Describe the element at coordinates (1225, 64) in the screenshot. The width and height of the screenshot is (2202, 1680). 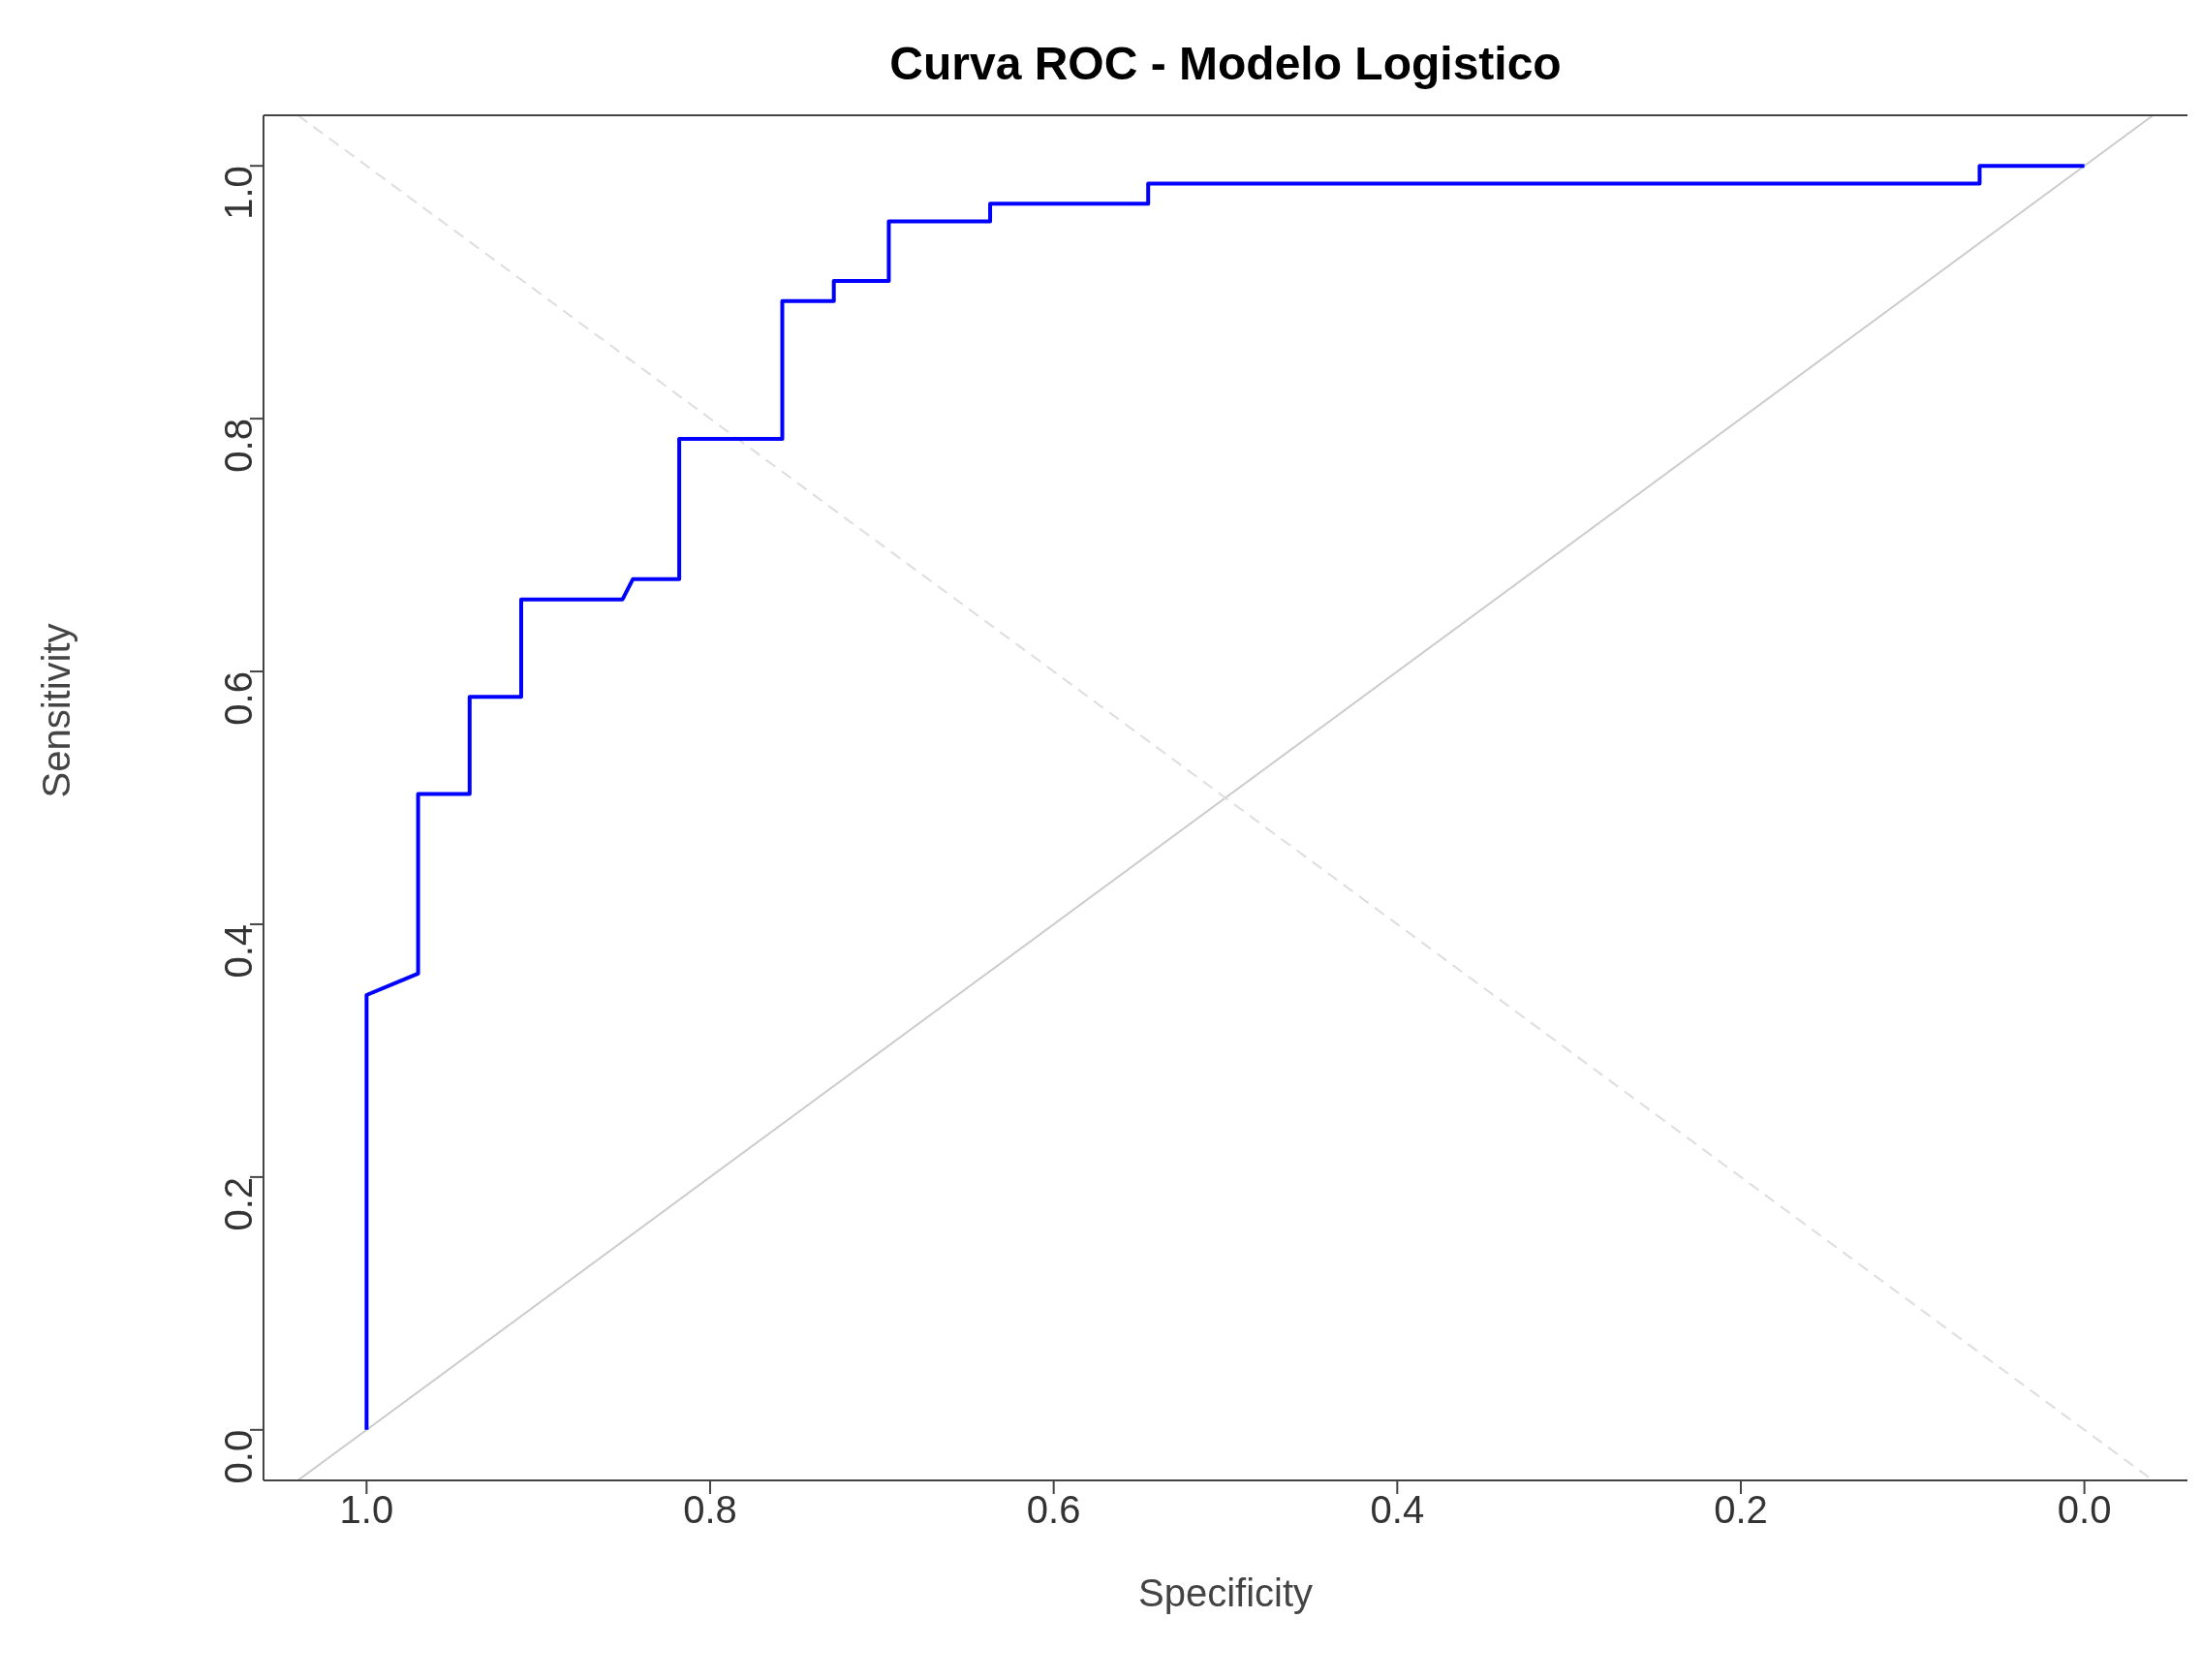
I see `chart-title: Curva ROC - Modelo Logistico` at that location.